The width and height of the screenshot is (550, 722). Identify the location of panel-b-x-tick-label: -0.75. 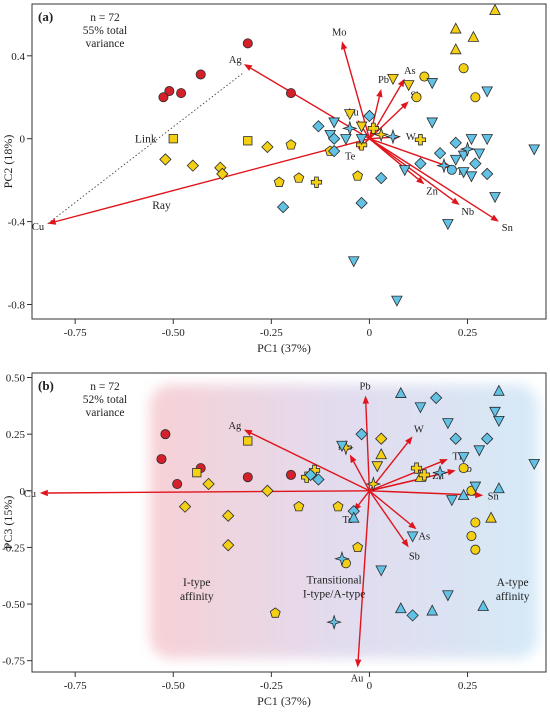
(75, 686).